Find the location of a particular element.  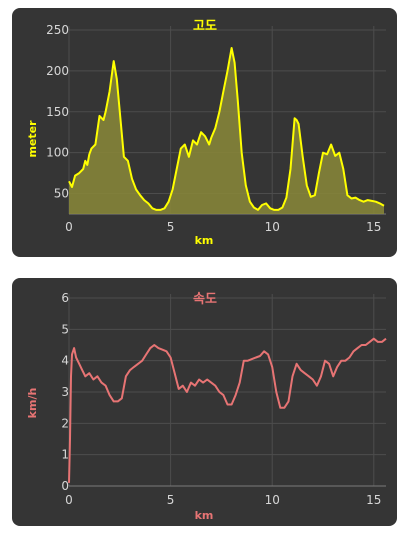

y-tick-label: 2 is located at coordinates (65, 423).